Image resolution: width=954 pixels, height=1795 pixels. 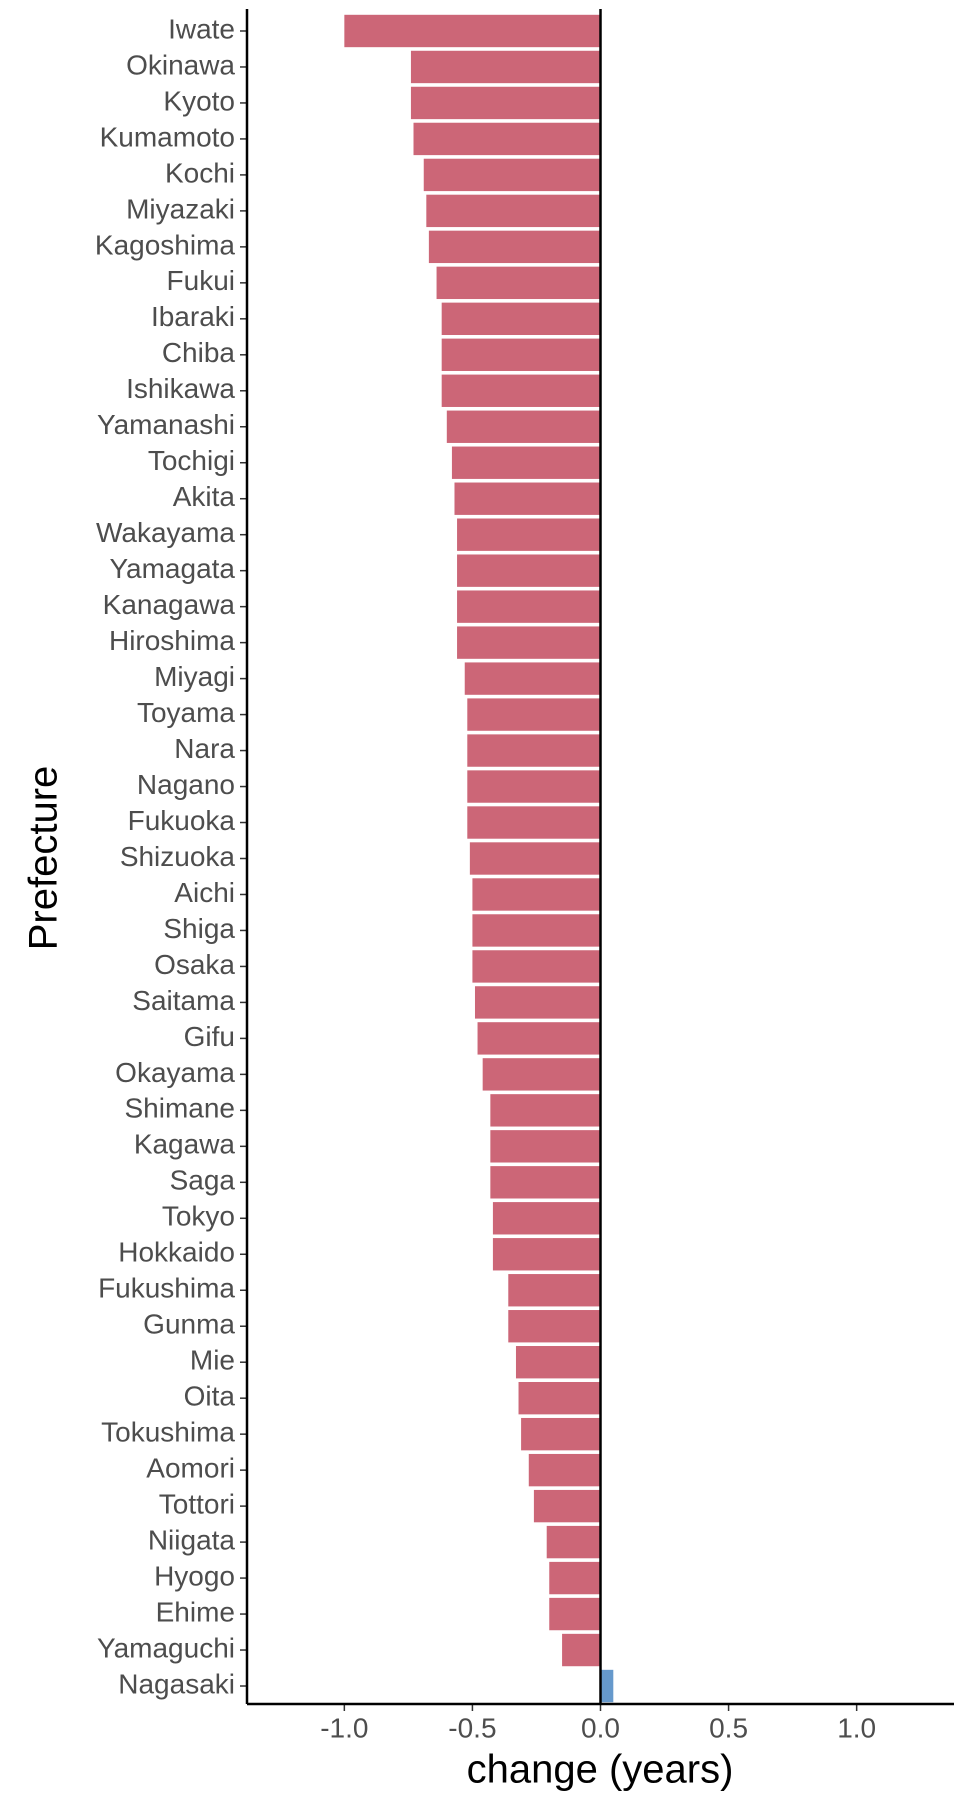 What do you see at coordinates (194, 1575) in the screenshot?
I see `y-tick-label: Hyogo` at bounding box center [194, 1575].